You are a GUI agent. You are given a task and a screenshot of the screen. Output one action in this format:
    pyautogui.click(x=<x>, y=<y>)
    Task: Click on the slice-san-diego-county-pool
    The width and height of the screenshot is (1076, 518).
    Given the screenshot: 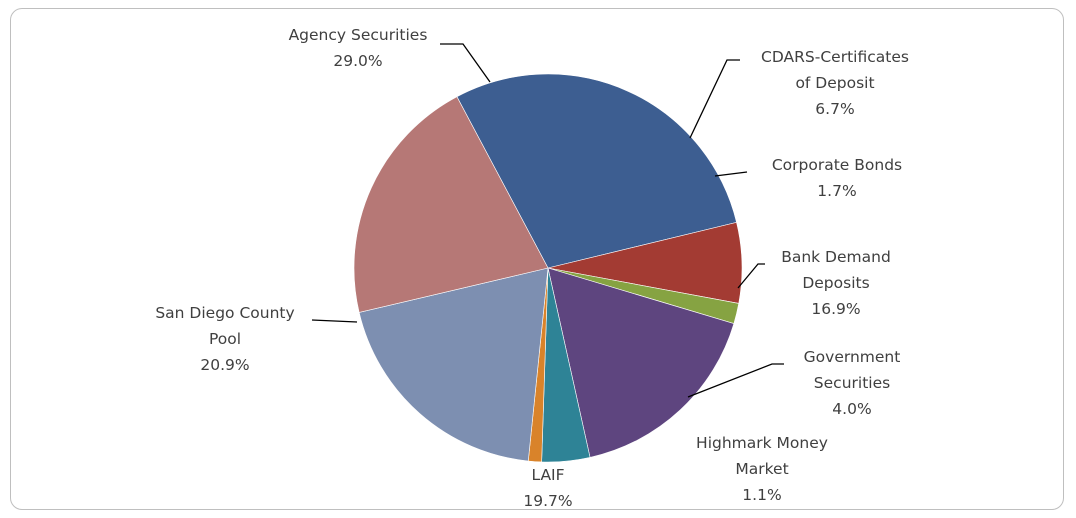 What is the action you would take?
    pyautogui.click(x=451, y=204)
    